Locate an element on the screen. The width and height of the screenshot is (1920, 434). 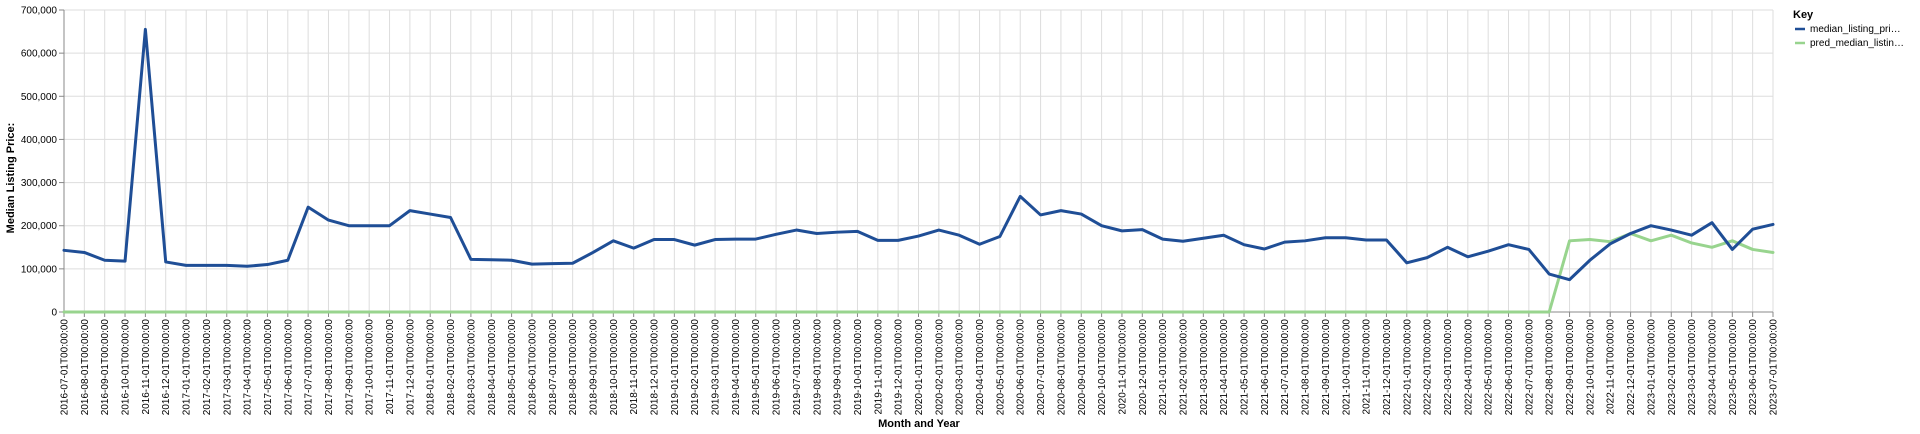
x-tick-label: 2021-04-01T00:00:00 is located at coordinates (1224, 367).